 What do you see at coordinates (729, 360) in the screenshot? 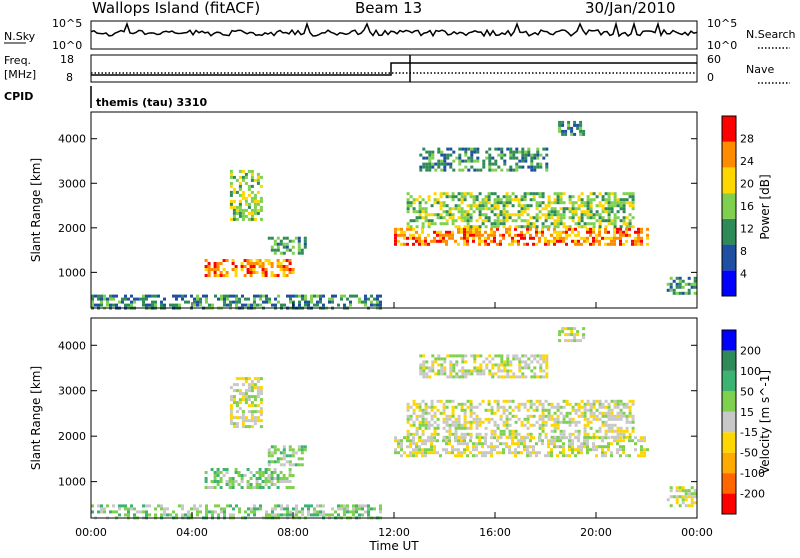
I see `colorbar-segment` at bounding box center [729, 360].